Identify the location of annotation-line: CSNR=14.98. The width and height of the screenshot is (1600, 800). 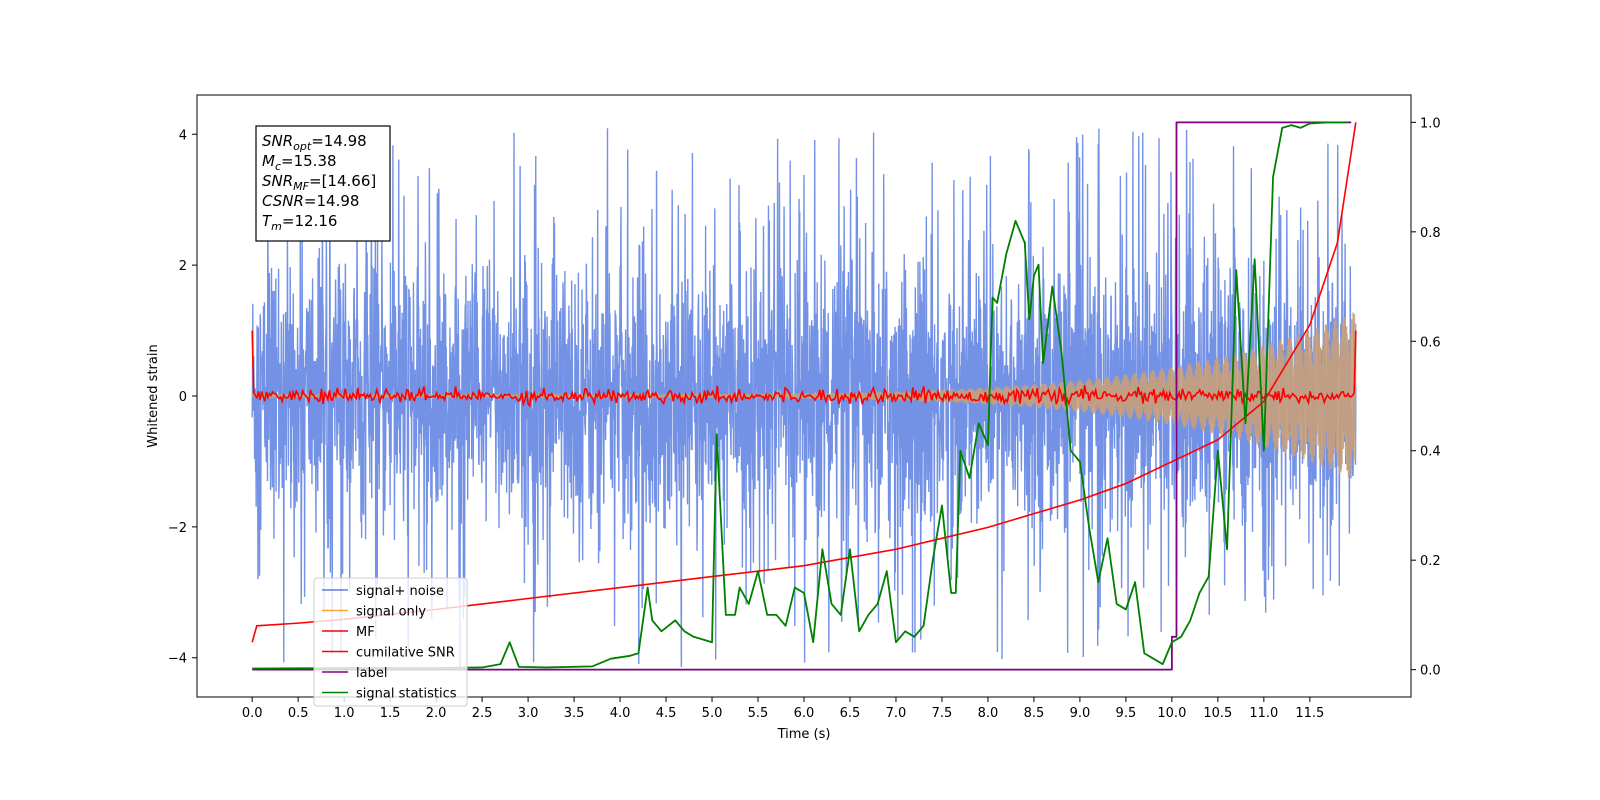
(310, 201).